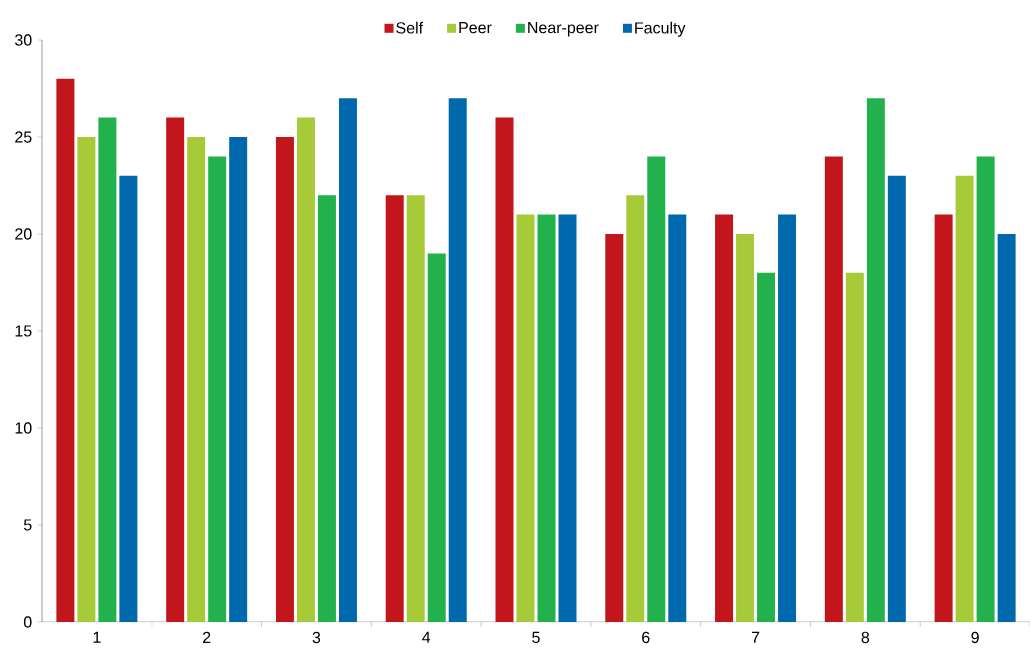 The width and height of the screenshot is (1030, 653). What do you see at coordinates (475, 28) in the screenshot?
I see `legend-label: Peer` at bounding box center [475, 28].